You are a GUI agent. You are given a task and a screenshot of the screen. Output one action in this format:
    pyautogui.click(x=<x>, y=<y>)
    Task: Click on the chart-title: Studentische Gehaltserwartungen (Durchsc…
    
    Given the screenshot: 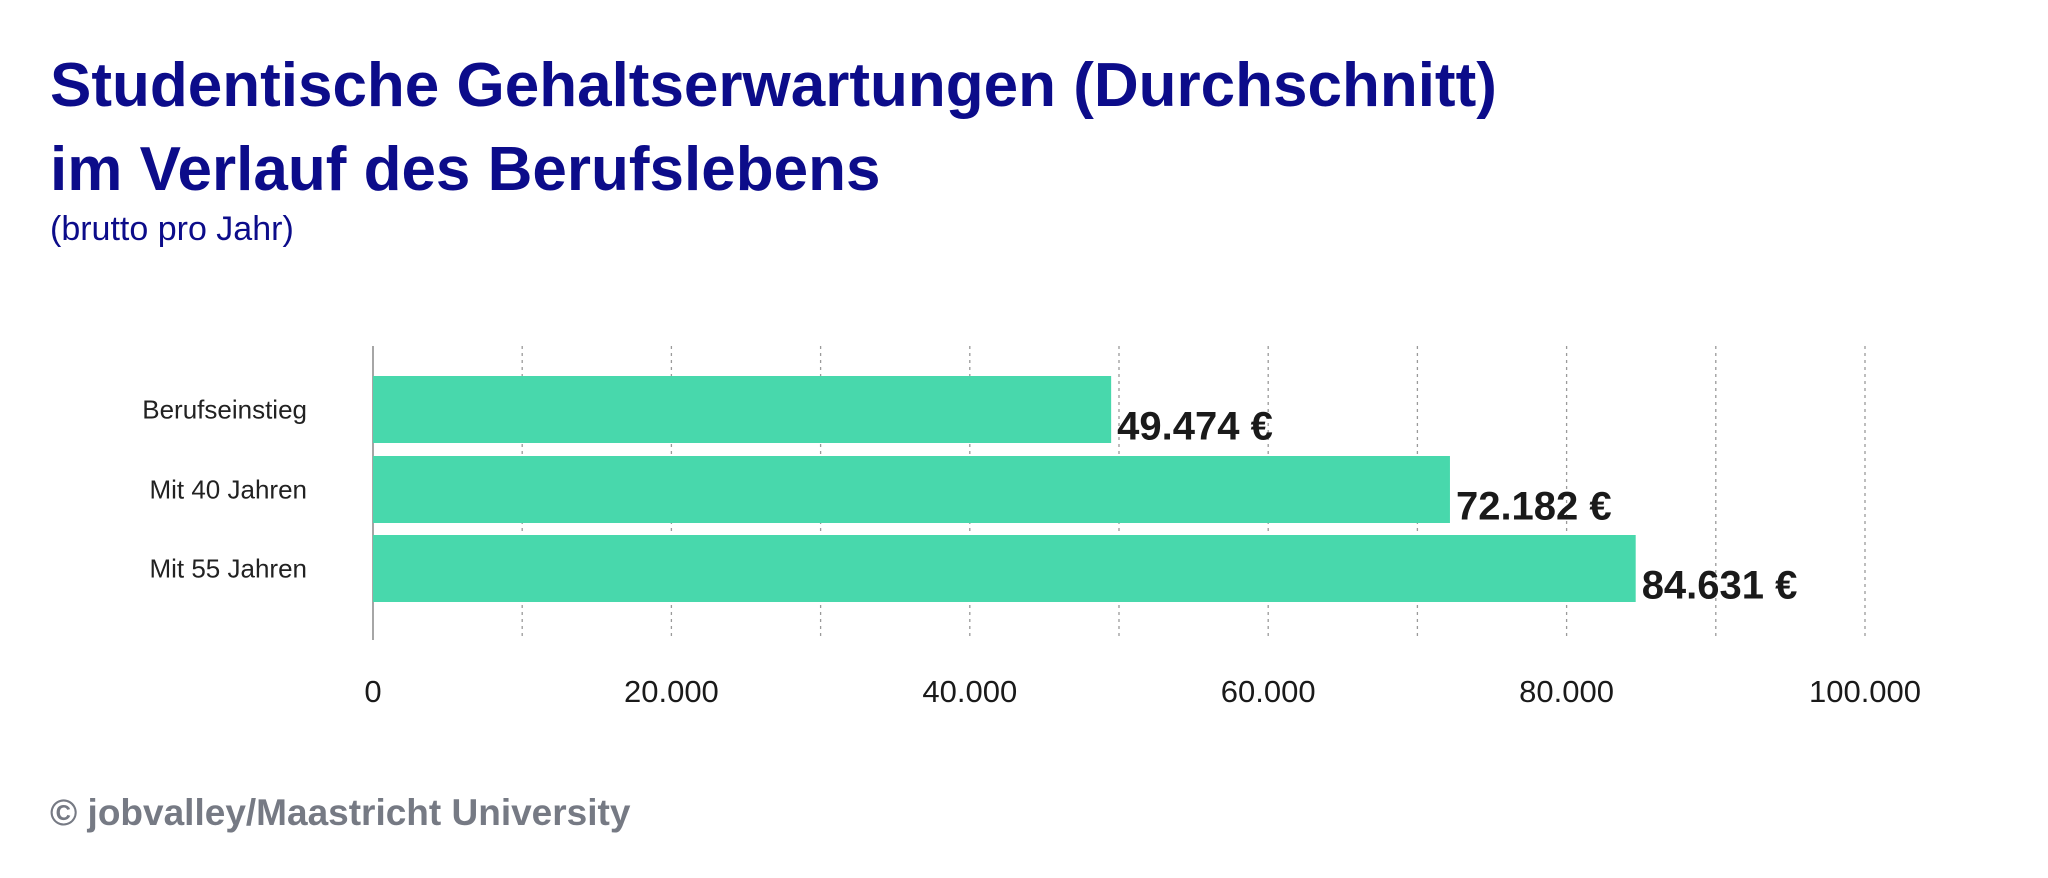 What is the action you would take?
    pyautogui.click(x=773, y=128)
    